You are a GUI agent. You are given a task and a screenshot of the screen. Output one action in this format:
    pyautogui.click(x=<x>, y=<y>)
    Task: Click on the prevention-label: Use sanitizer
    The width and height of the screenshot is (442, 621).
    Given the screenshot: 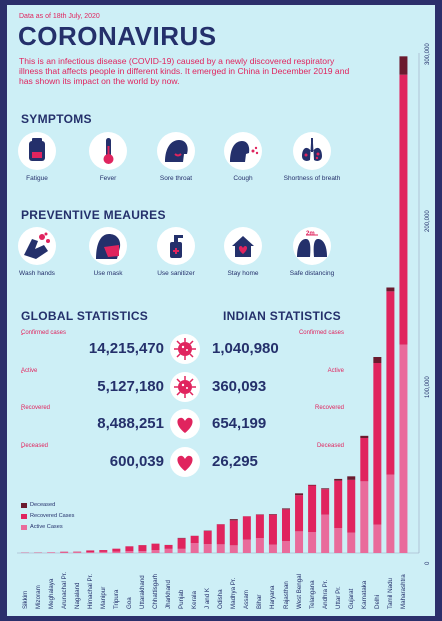 What is the action you would take?
    pyautogui.click(x=176, y=273)
    